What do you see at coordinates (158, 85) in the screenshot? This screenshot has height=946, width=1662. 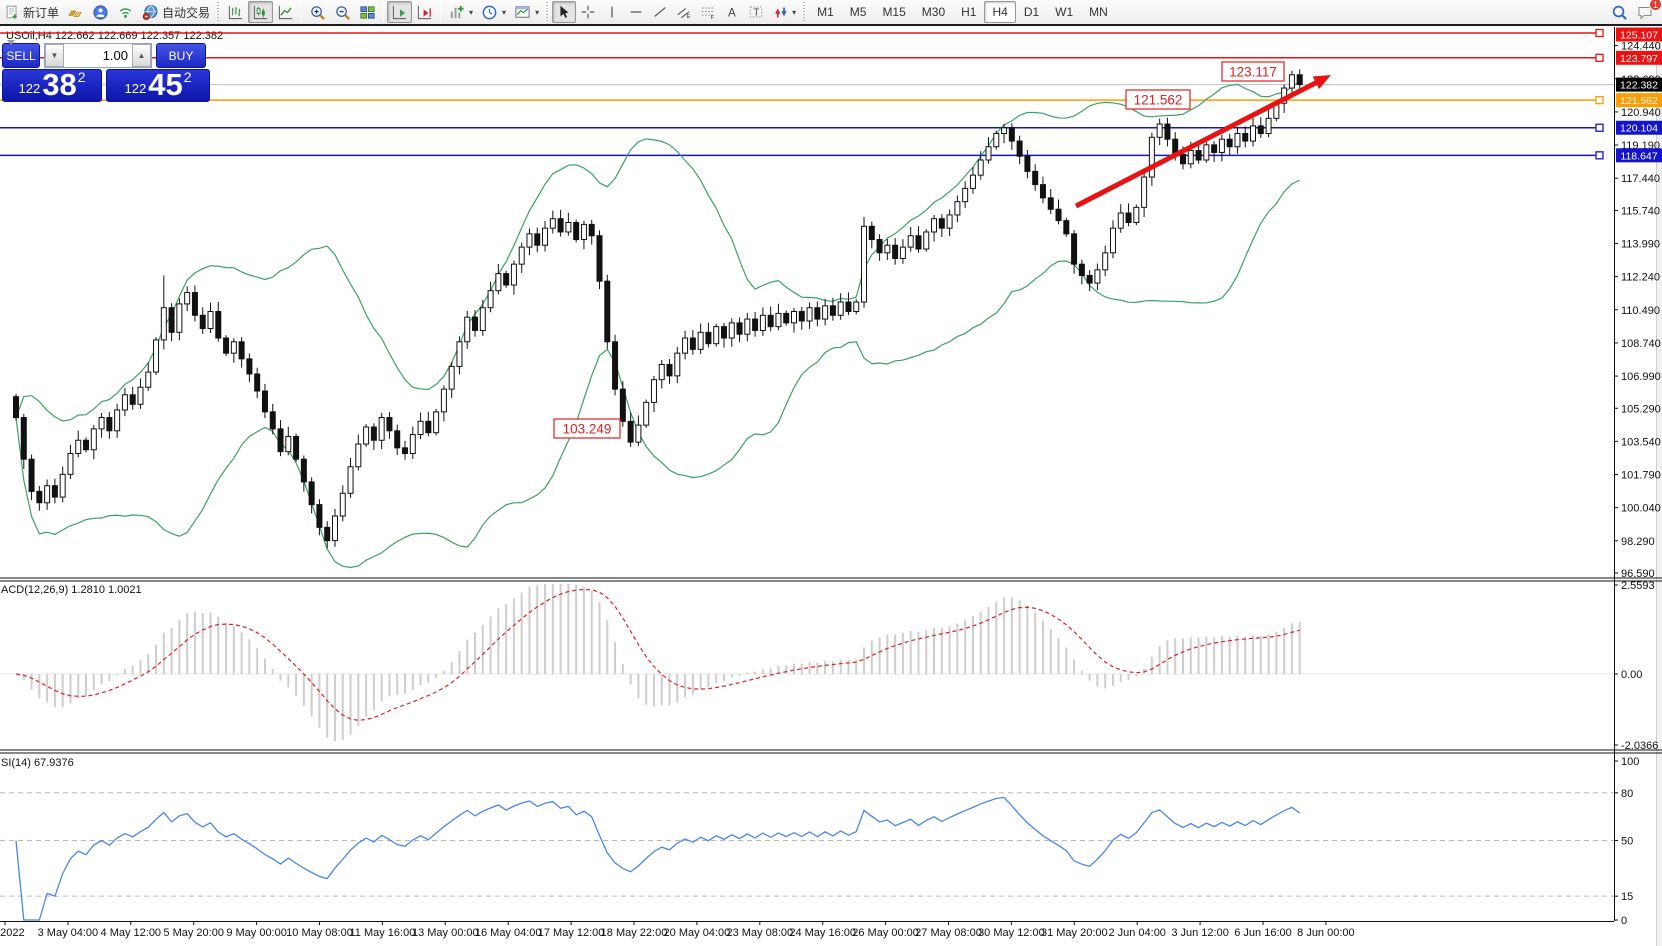 I see `buy-price-button: 122 45 2` at bounding box center [158, 85].